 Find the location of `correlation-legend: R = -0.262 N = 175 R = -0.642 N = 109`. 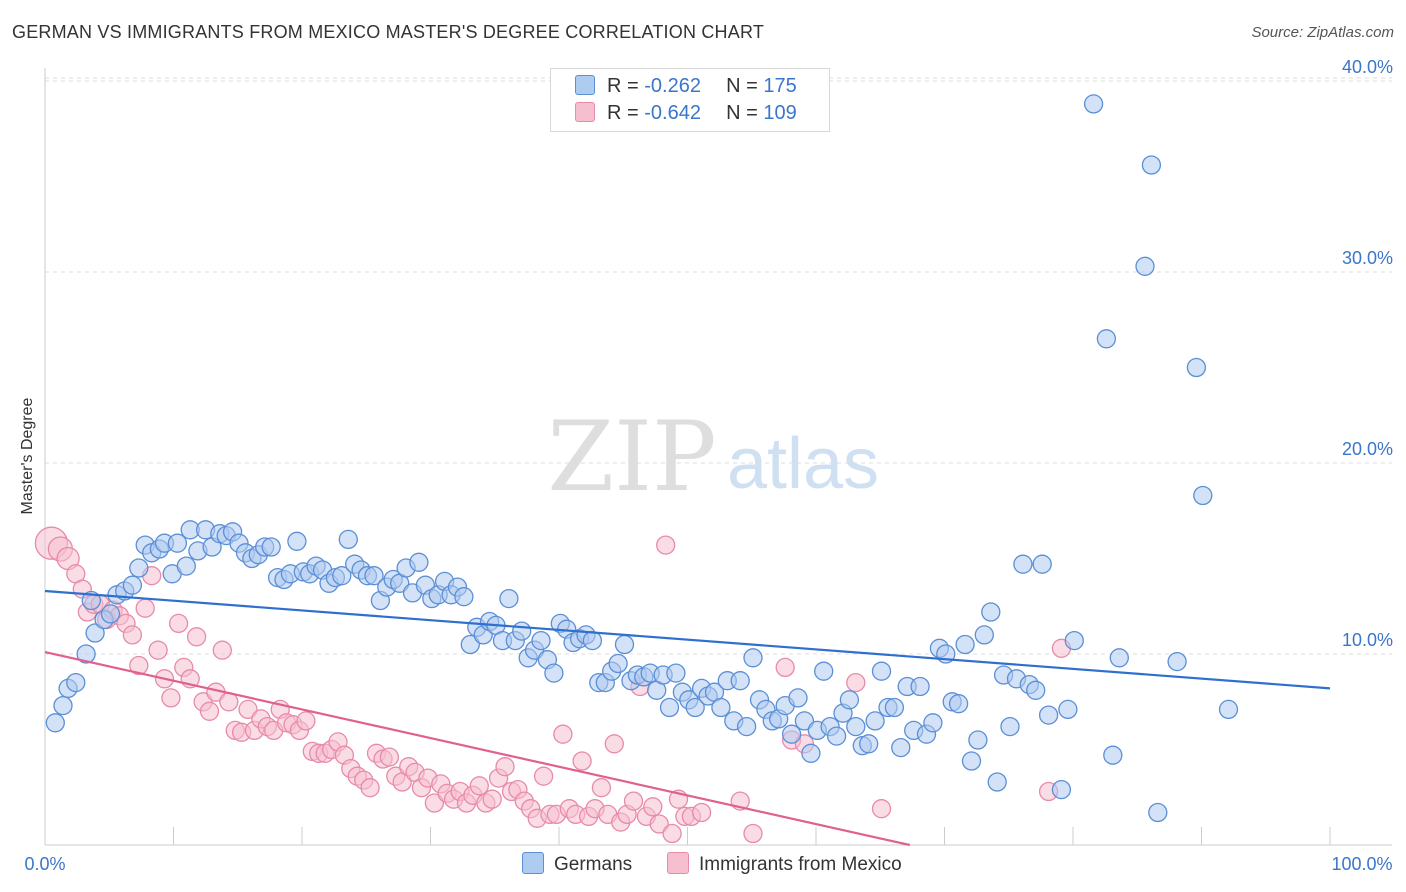

correlation-legend: R = -0.262 N = 175 R = -0.642 N = 109 is located at coordinates (690, 100).